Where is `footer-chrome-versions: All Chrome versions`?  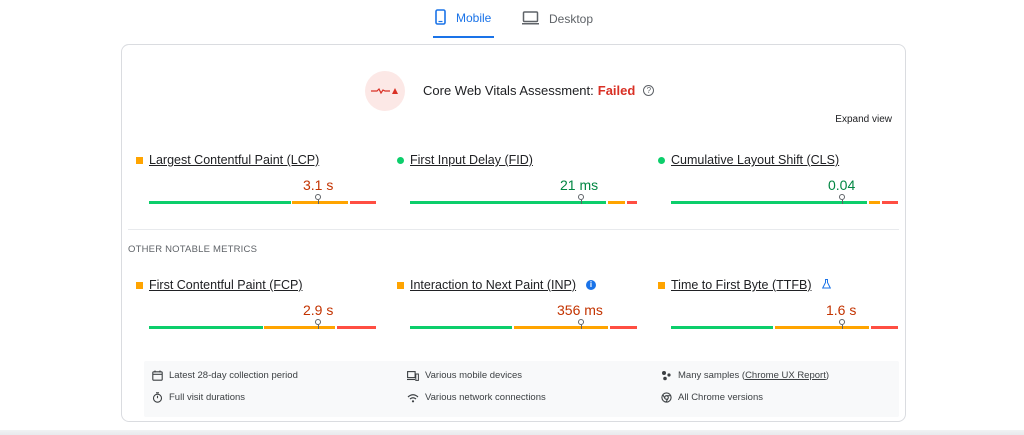
footer-chrome-versions: All Chrome versions is located at coordinates (712, 397).